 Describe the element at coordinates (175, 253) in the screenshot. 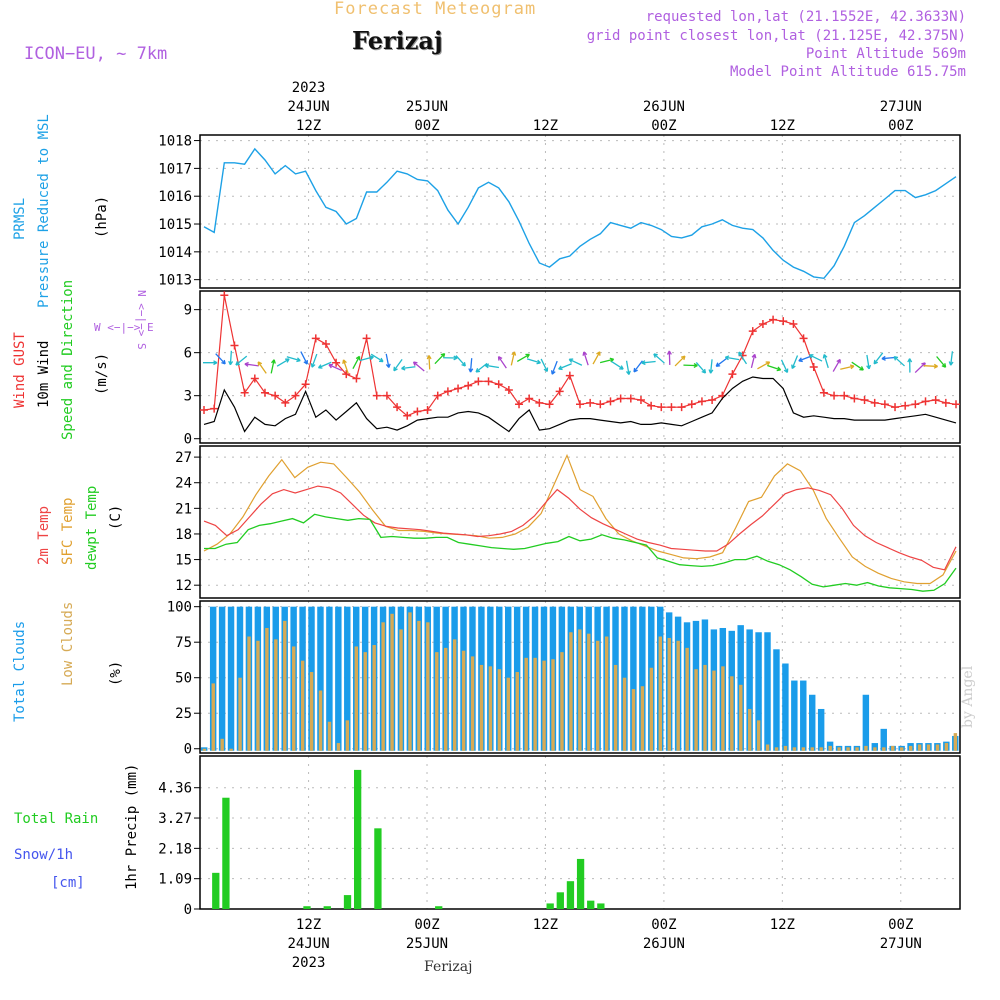

I see `y-tick-label: 1014` at that location.